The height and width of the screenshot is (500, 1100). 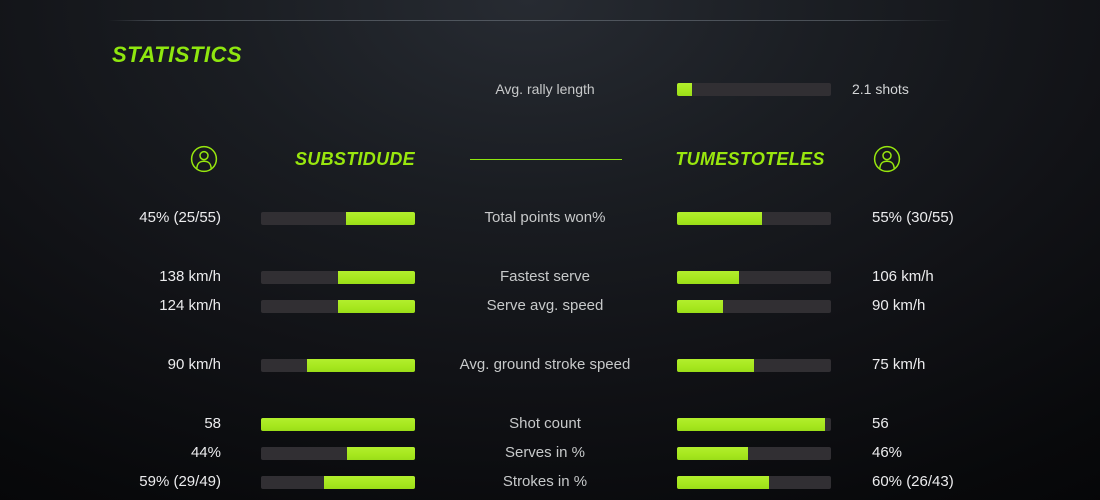 I want to click on rally-length-row: Avg. rally length 2.1 shots, so click(x=550, y=89).